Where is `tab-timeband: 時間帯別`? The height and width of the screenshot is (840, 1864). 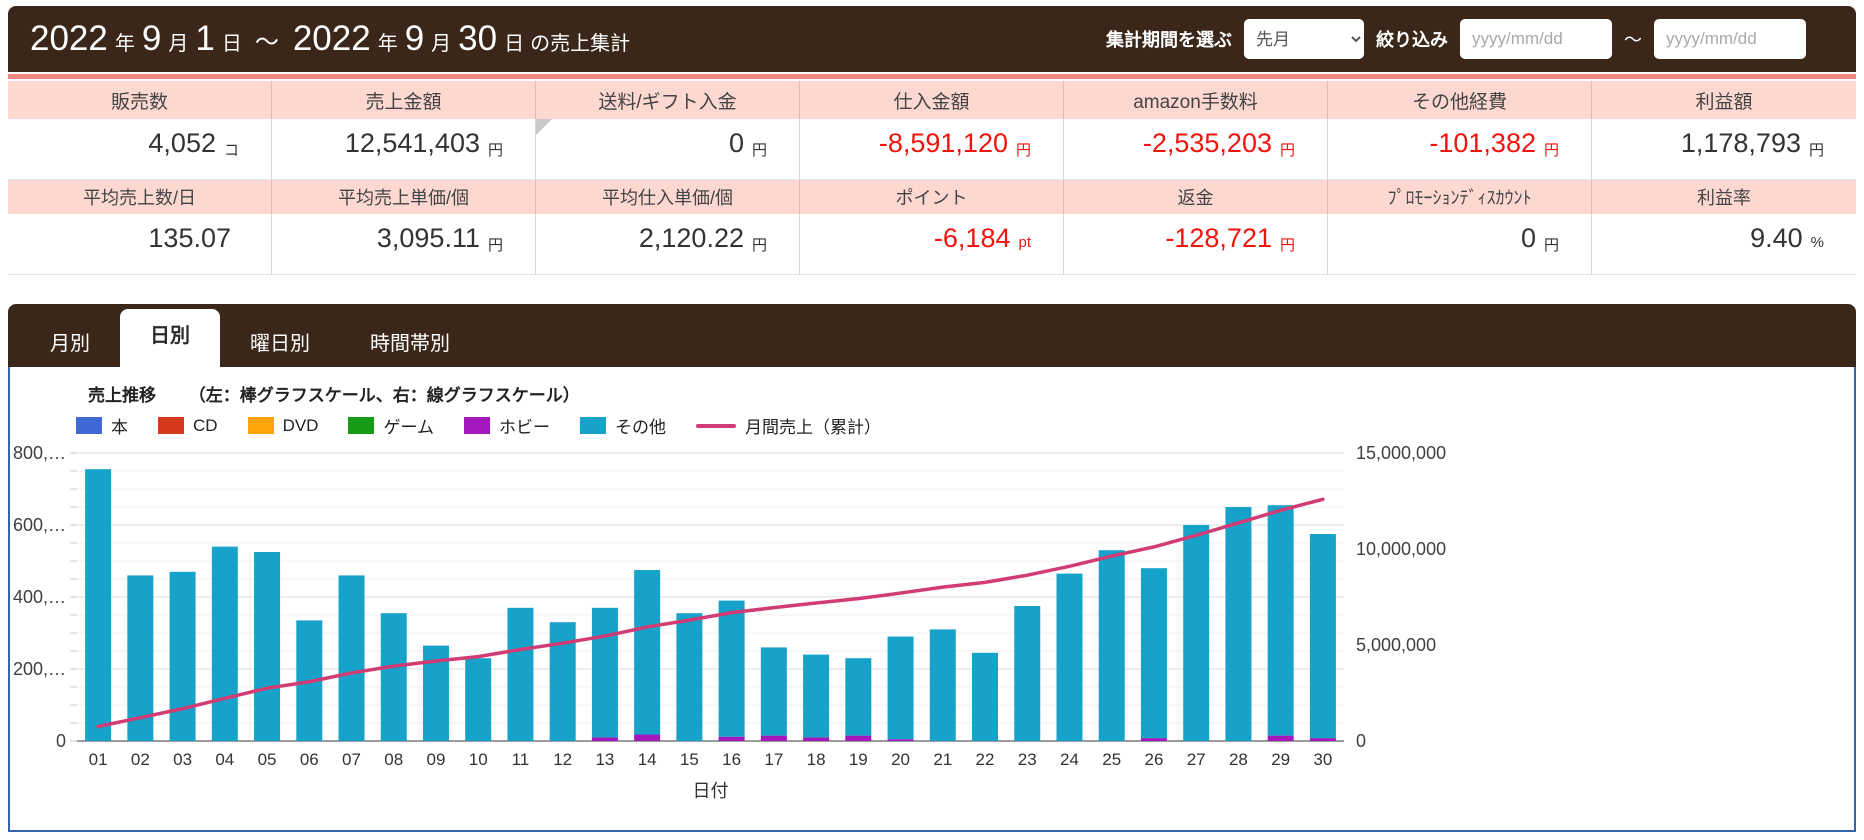 tab-timeband: 時間帯別 is located at coordinates (410, 344).